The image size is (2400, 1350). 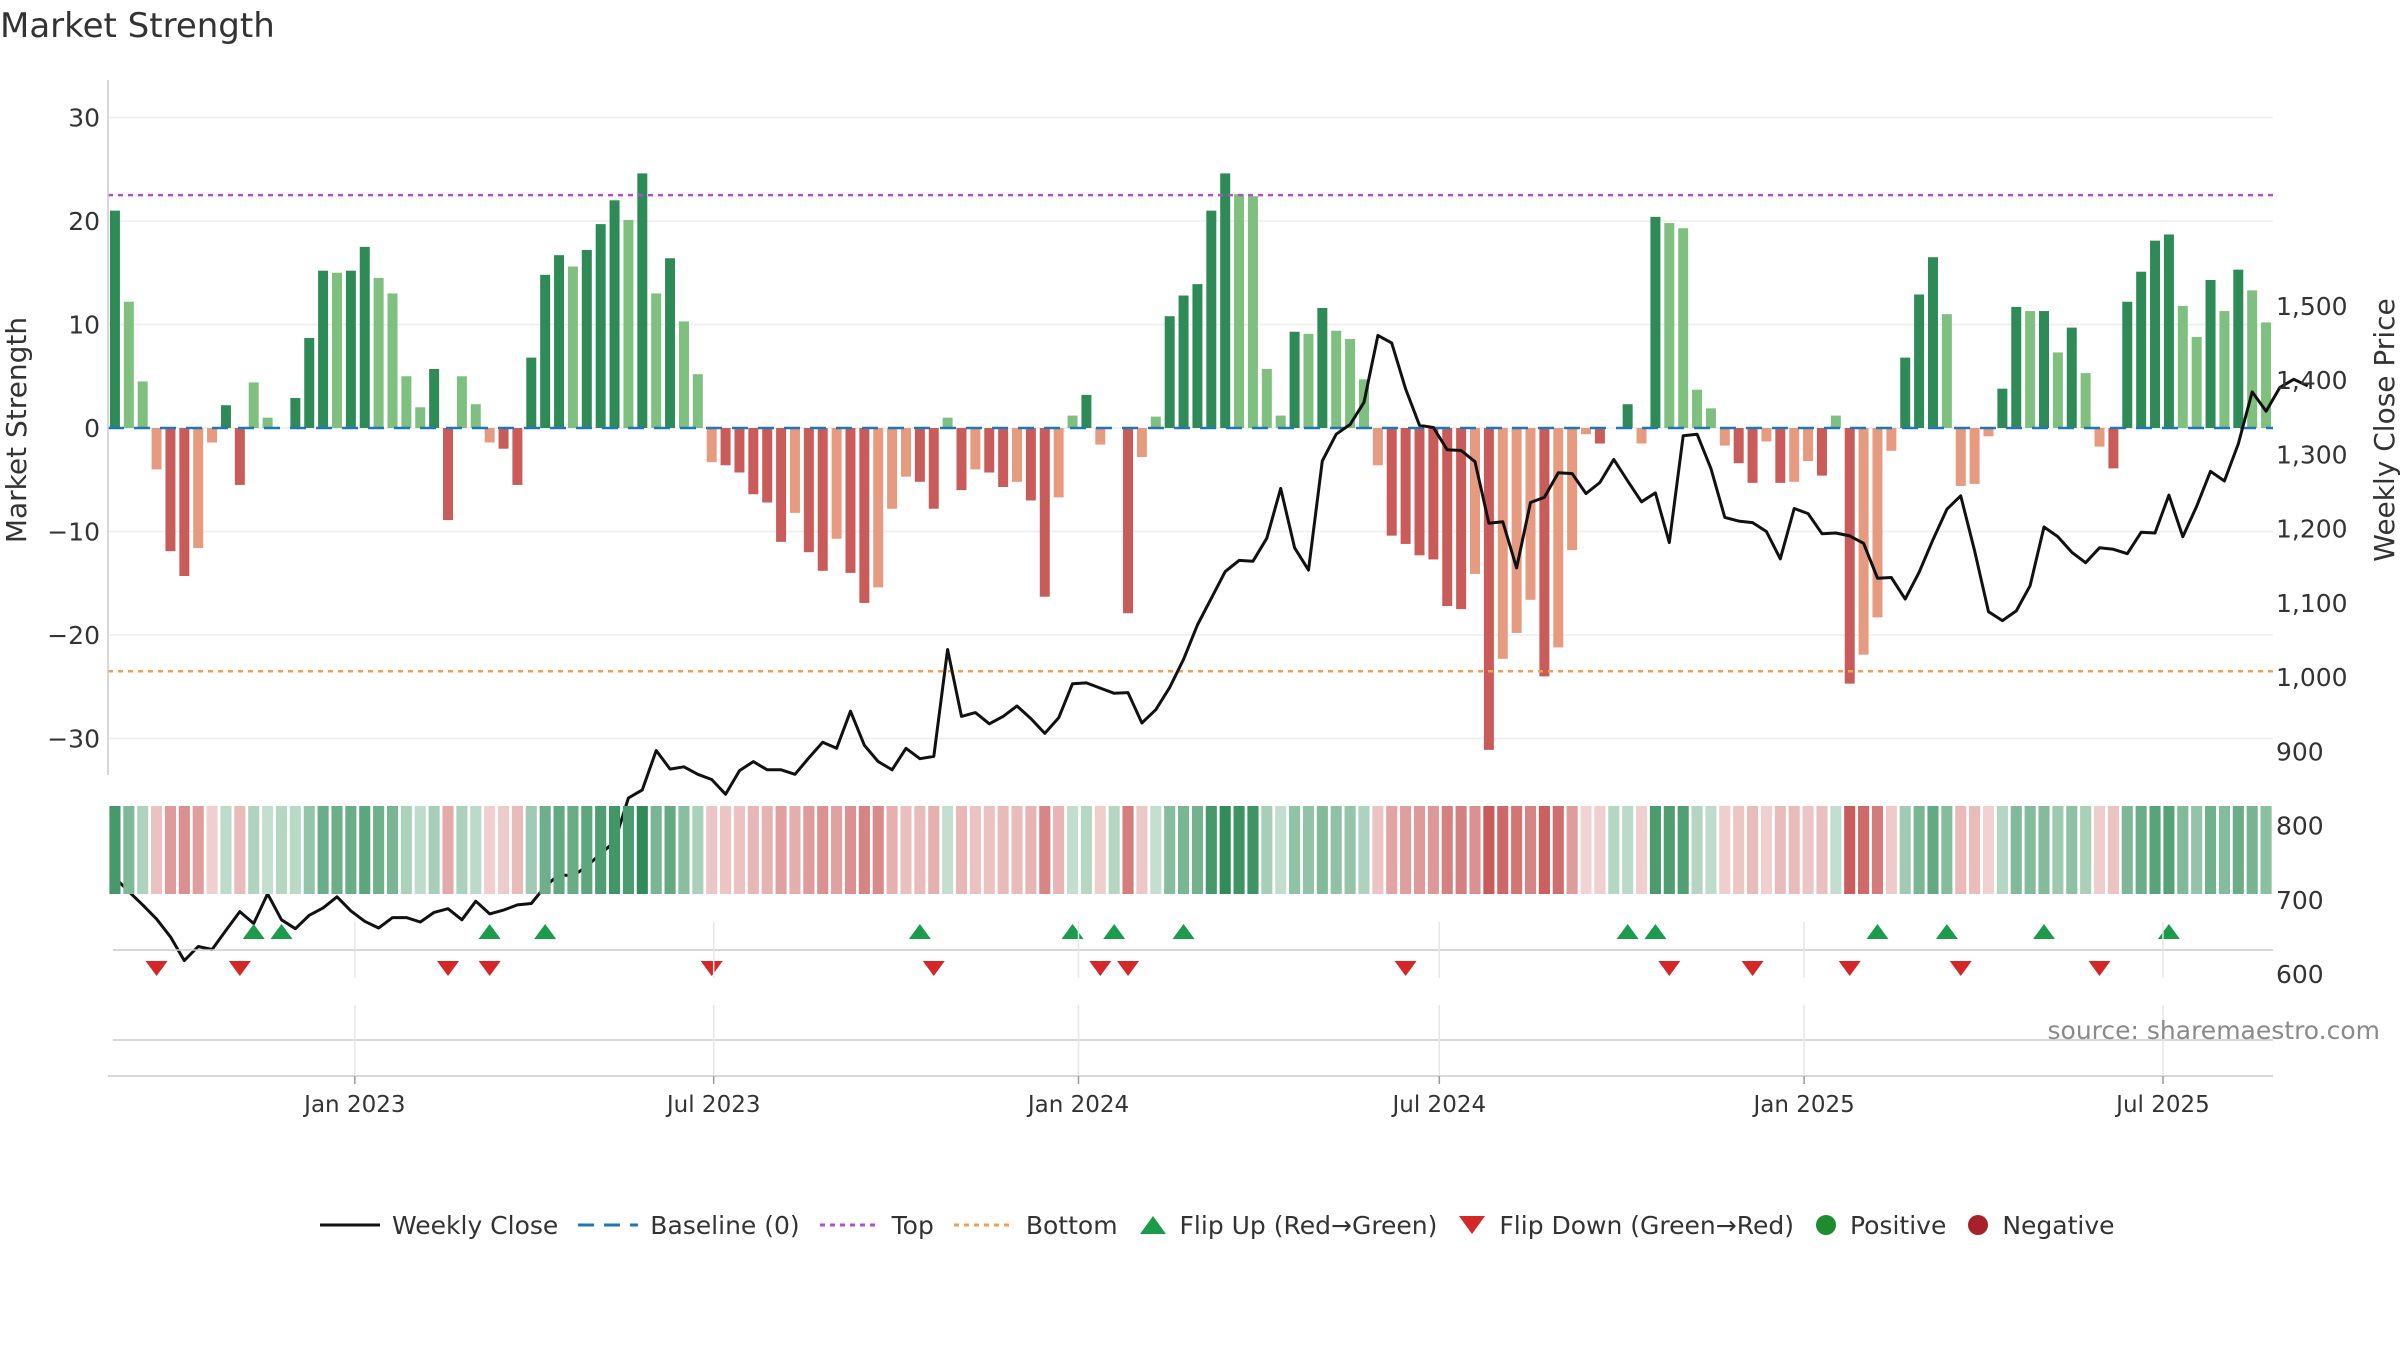 I want to click on legend-weekly-close: Weekly Close, so click(x=439, y=1225).